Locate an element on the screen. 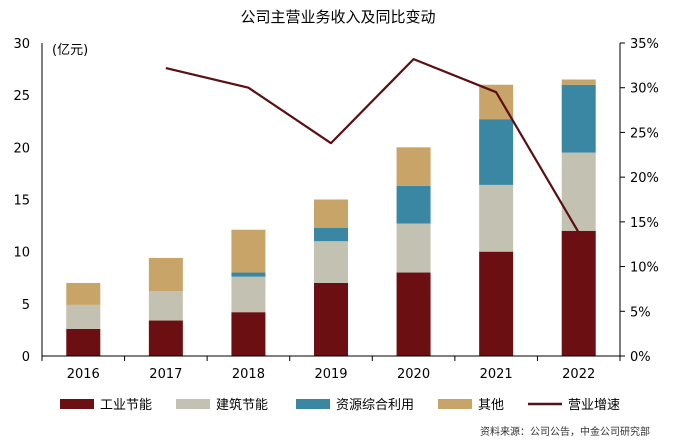 The image size is (676, 444). legend-label: 资源综合利用 is located at coordinates (375, 405).